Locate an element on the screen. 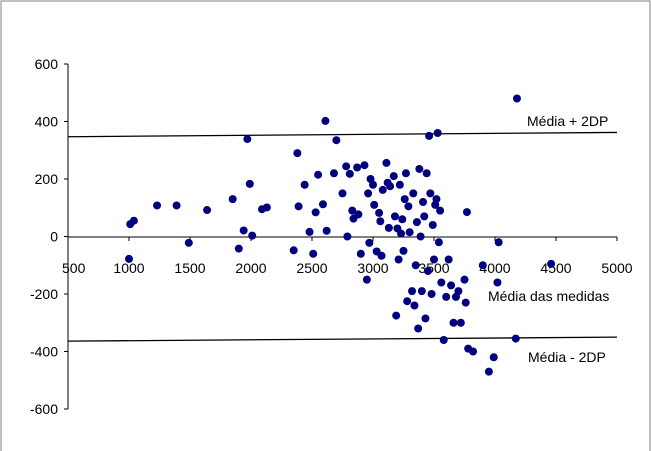  y-tick-label: 400 is located at coordinates (47, 122).